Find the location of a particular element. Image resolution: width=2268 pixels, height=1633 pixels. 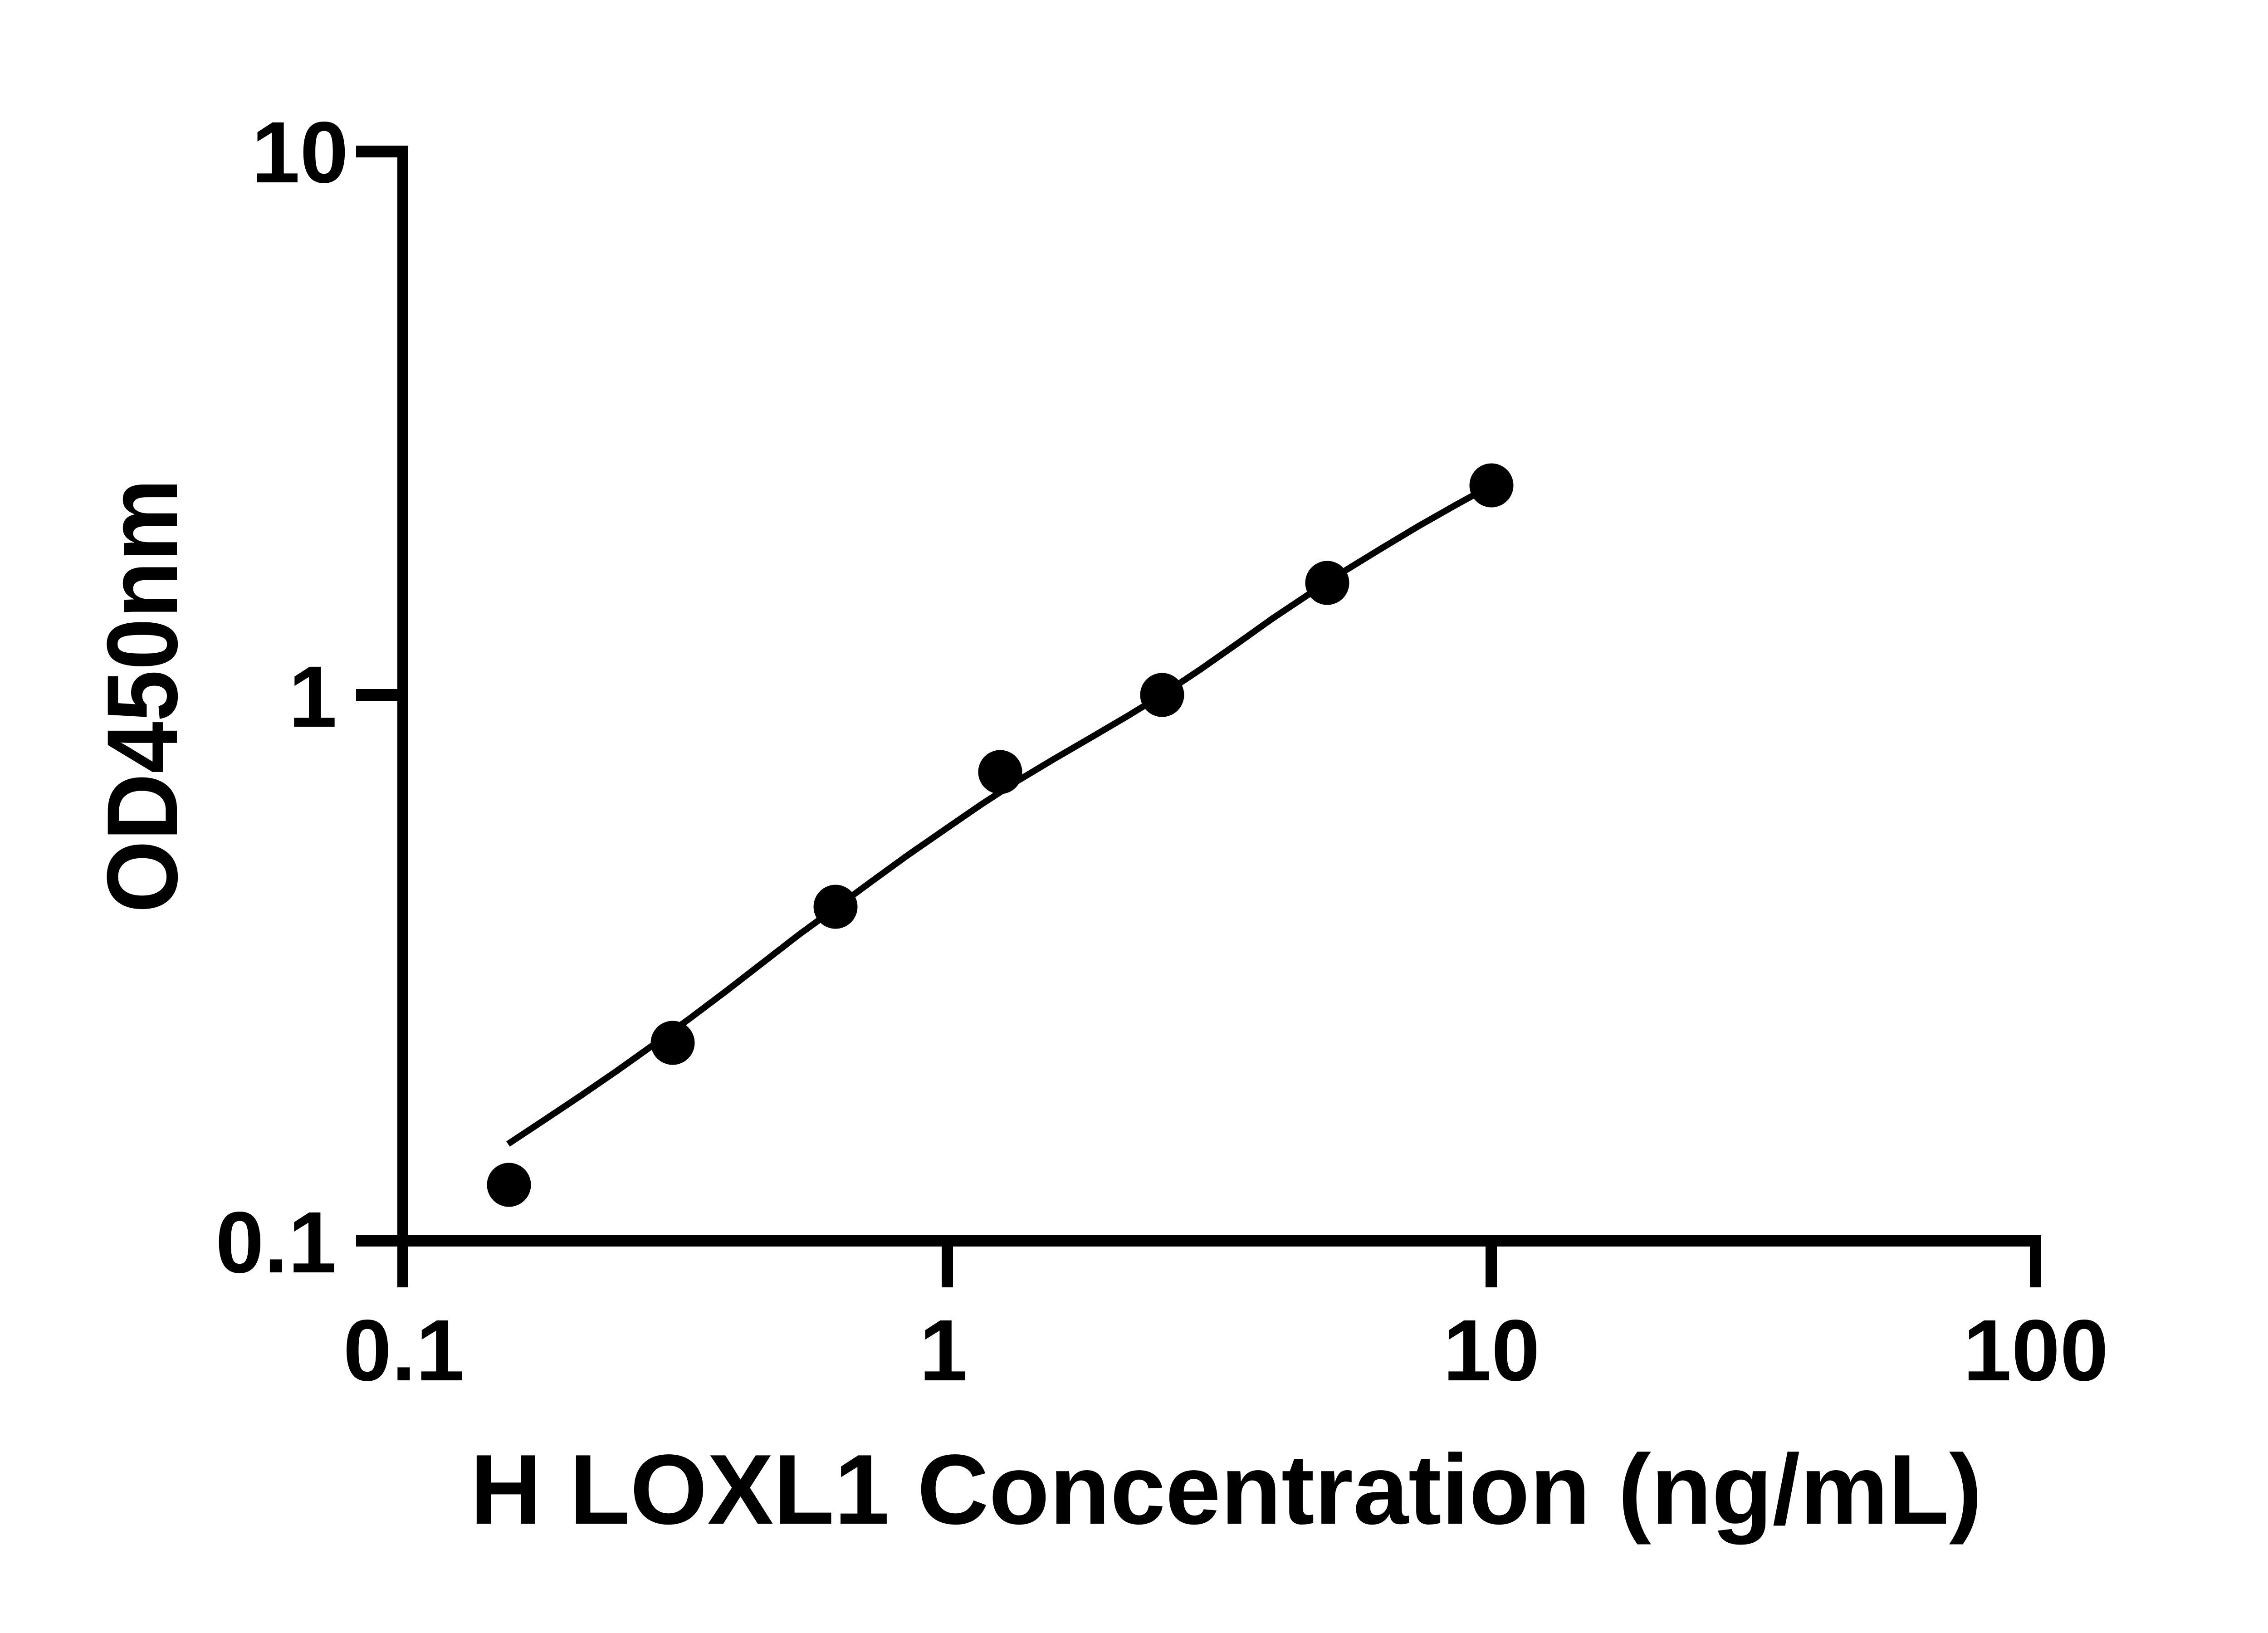

svg-text: H LOXL1 Concentration (ng/mL) is located at coordinates (1226, 1489).